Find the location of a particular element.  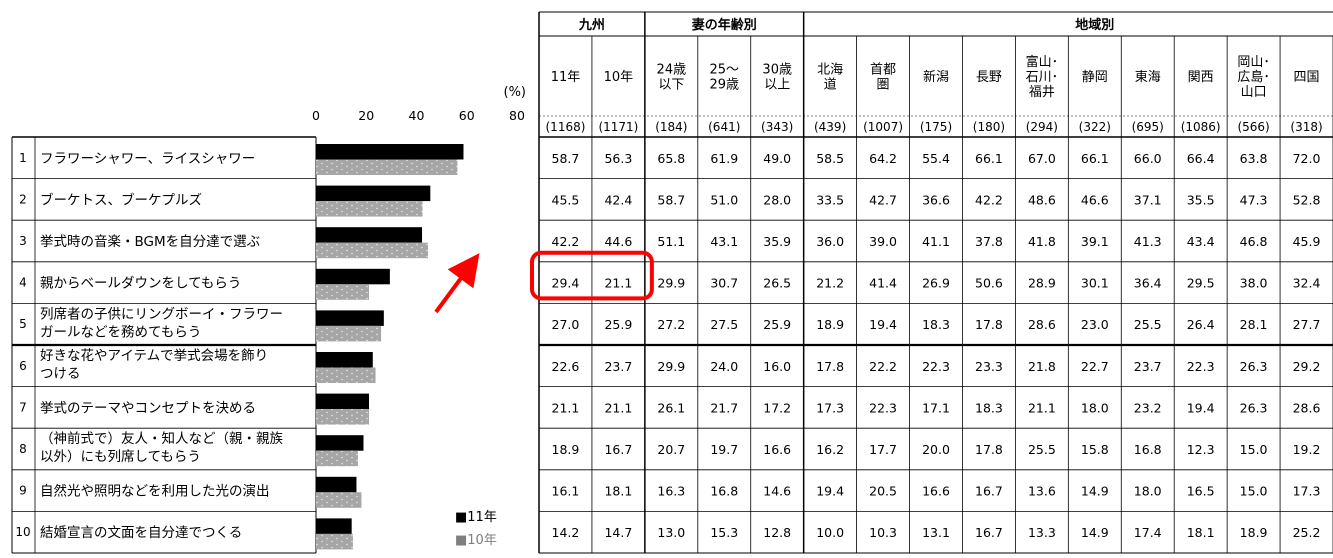

legend-entry-11-year: ■11年 is located at coordinates (476, 517).